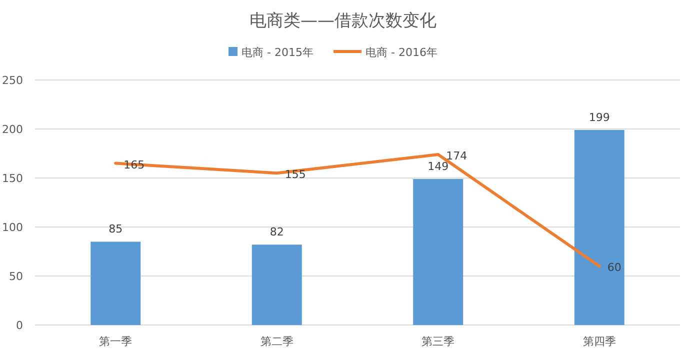  I want to click on legend-label: 电商 - 2015年, so click(278, 52).